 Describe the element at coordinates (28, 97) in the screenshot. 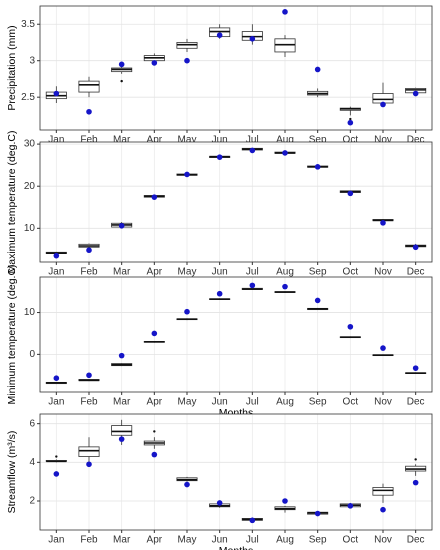

I see `y-tick-label: 2.5` at that location.